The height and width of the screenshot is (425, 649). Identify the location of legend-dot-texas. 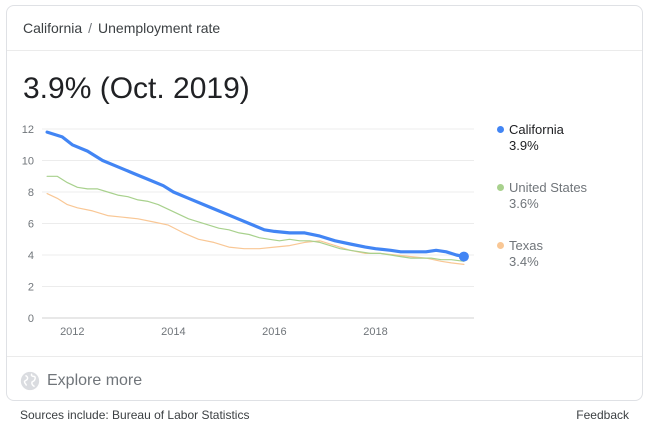
(500, 245).